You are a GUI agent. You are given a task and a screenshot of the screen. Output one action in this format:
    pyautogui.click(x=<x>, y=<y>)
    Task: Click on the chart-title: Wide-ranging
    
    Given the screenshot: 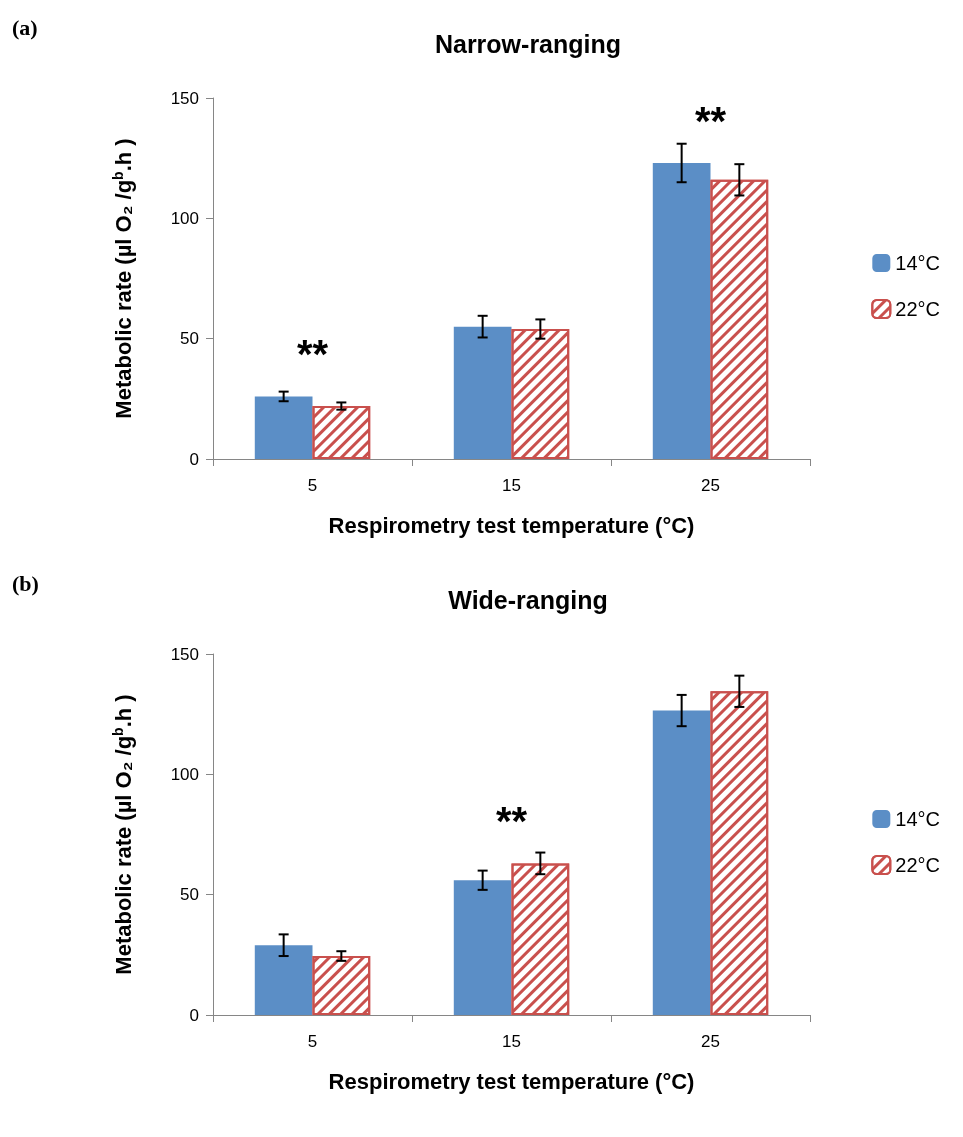 What is the action you would take?
    pyautogui.click(x=528, y=599)
    